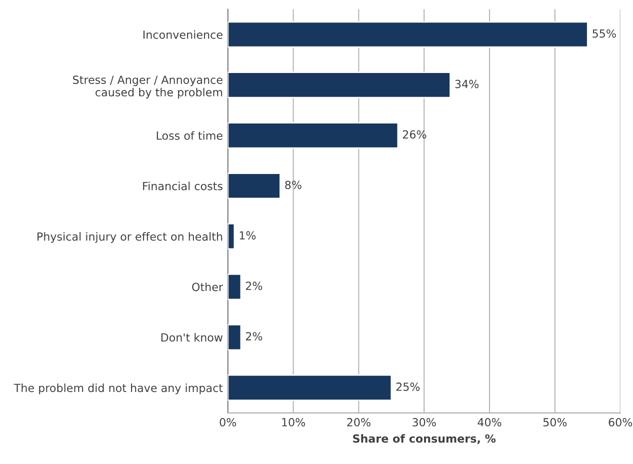 The width and height of the screenshot is (633, 464). I want to click on y-tick-label: Other, so click(208, 287).